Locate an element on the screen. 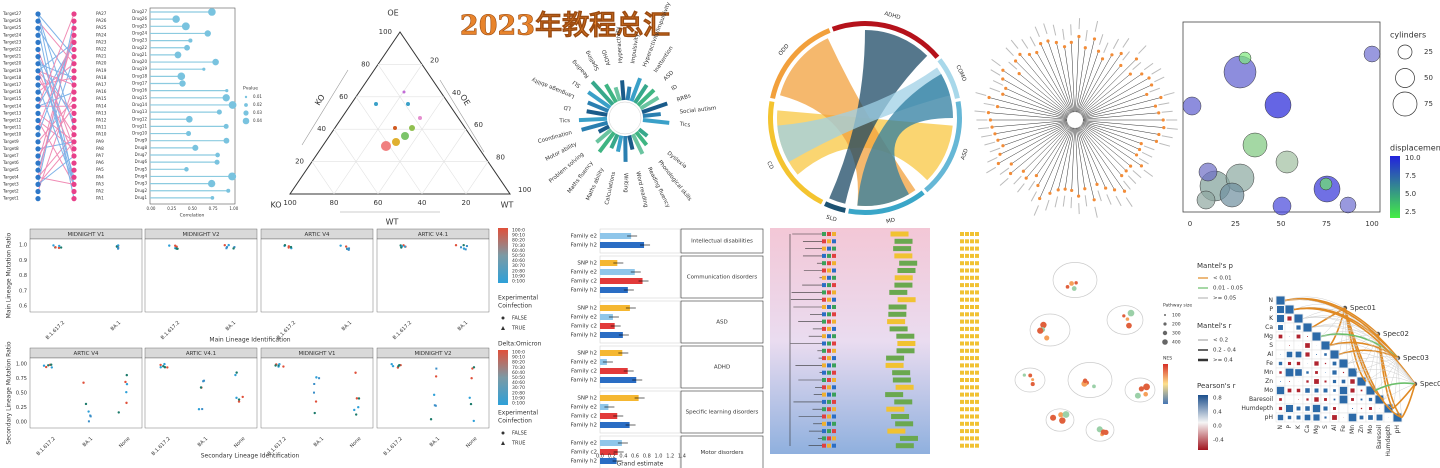 This screenshot has width=1440, height=468. legend-triangle is located at coordinates (503, 328).